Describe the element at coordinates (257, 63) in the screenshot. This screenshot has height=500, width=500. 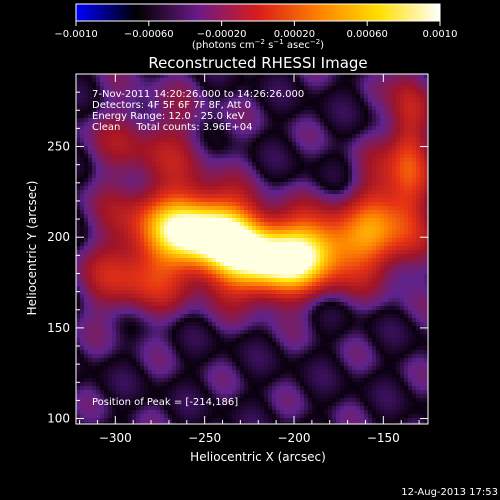
I see `chart-title: Reconstructed RHESSI Image` at that location.